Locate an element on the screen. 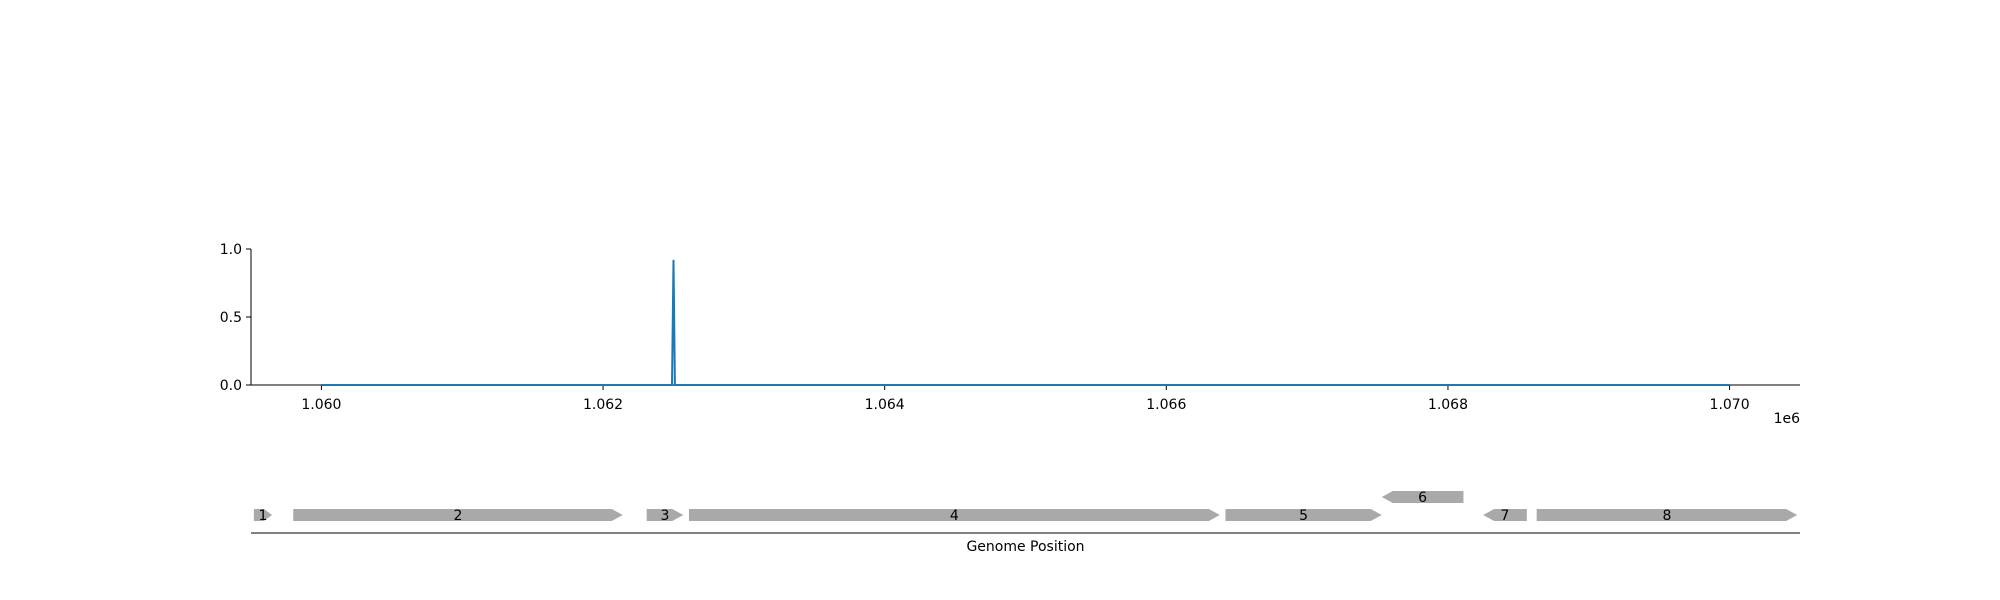  x-offset-label: 1e6 is located at coordinates (1787, 419).